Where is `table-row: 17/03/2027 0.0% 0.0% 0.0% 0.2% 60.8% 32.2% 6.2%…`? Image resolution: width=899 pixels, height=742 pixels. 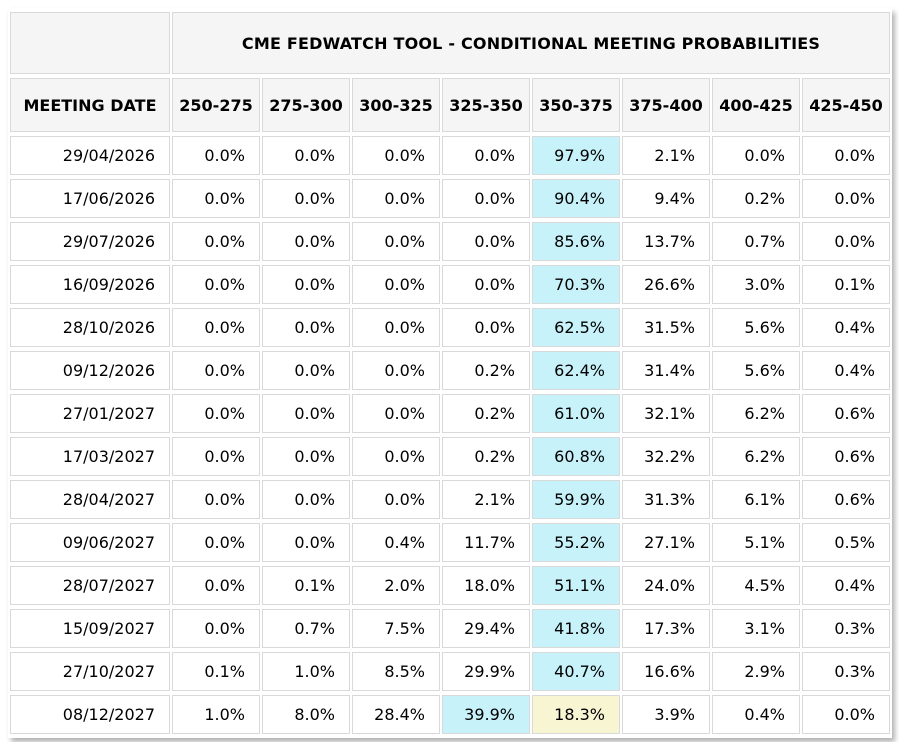
table-row: 17/03/2027 0.0% 0.0% 0.0% 0.2% 60.8% 32.2% 6.2%… is located at coordinates (450, 456).